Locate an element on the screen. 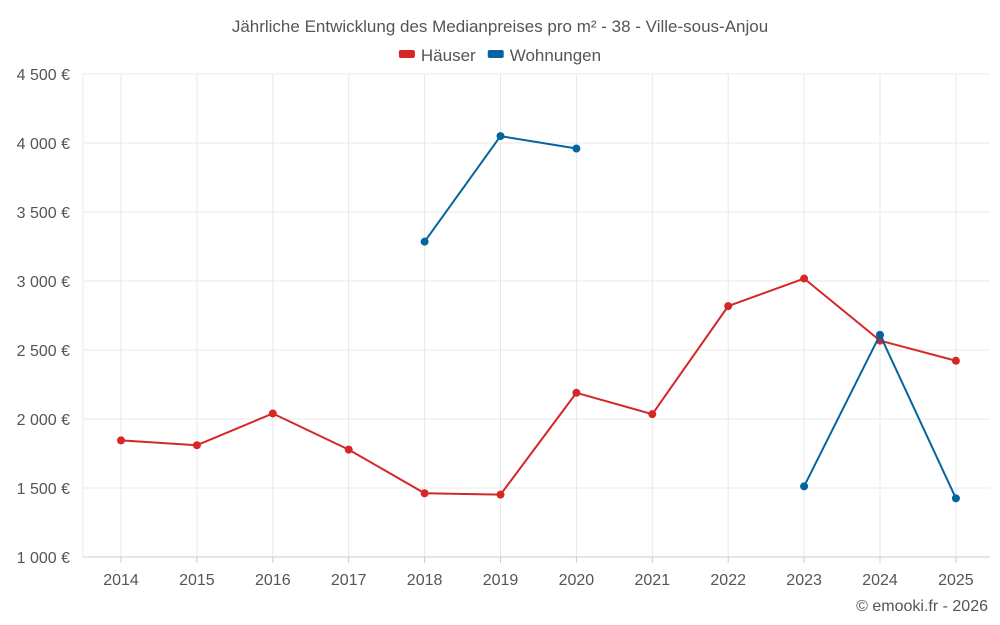 Image resolution: width=1000 pixels, height=625 pixels. legend-item-häuser: Häuser is located at coordinates (437, 55).